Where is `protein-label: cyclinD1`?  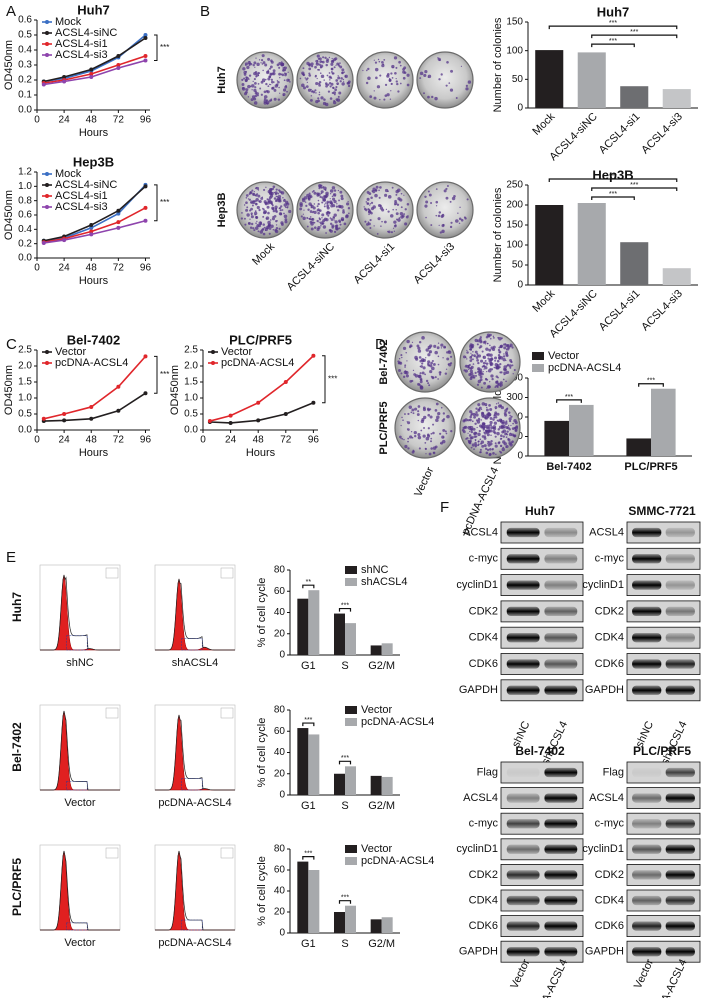
protein-label: cyclinD1 is located at coordinates (477, 849).